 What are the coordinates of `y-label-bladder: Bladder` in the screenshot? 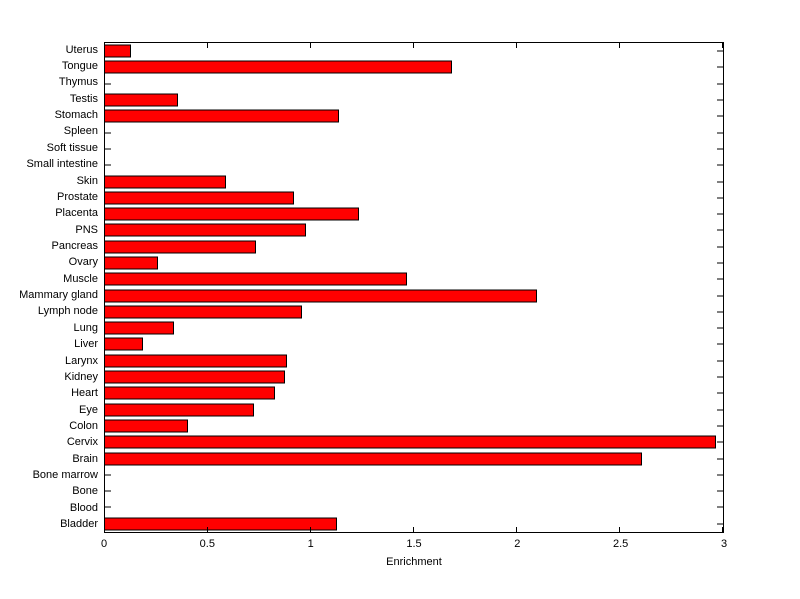 It's located at (79, 524).